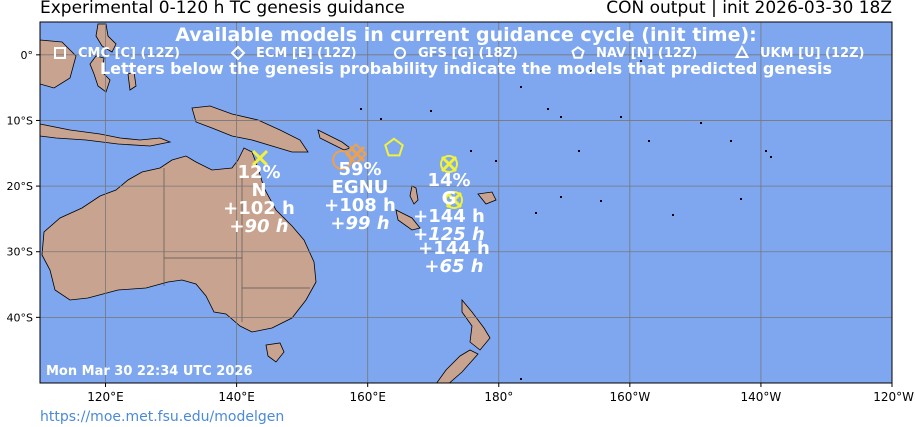  I want to click on first-genesis-time: +108 h, so click(360, 205).